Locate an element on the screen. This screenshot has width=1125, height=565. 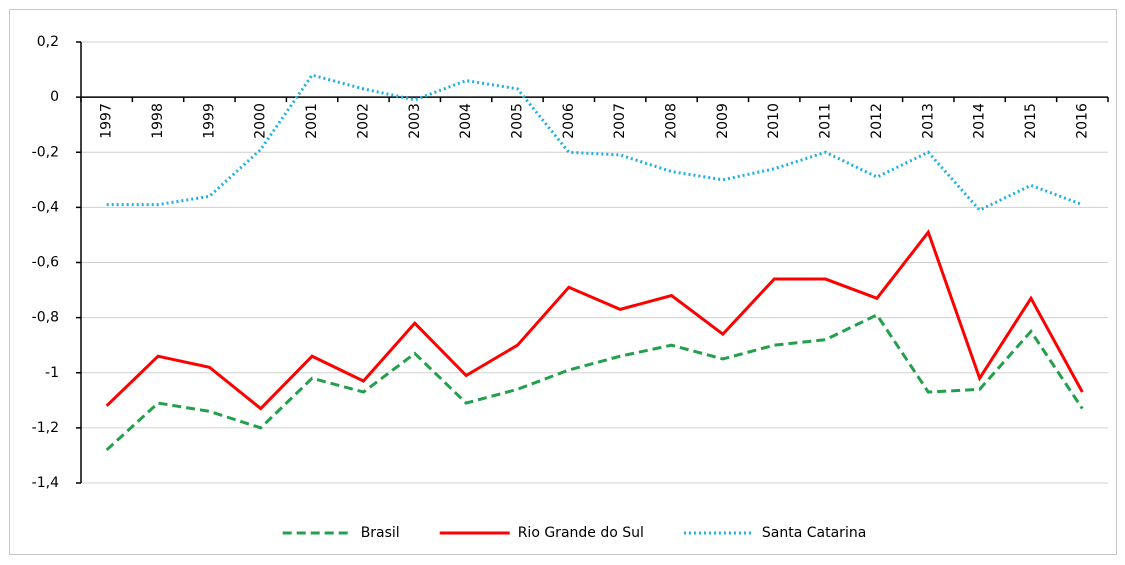
x-tick-label: 1998 is located at coordinates (158, 121).